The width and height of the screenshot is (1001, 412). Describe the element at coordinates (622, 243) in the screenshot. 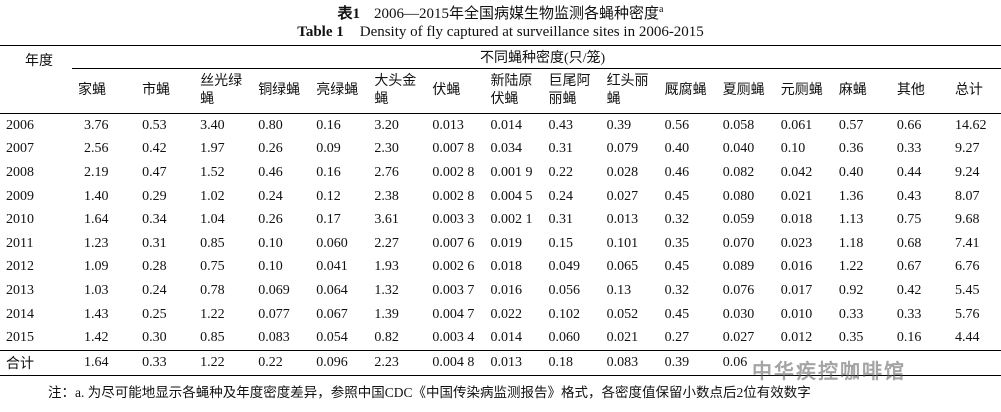

I see `cell: 0.101` at that location.